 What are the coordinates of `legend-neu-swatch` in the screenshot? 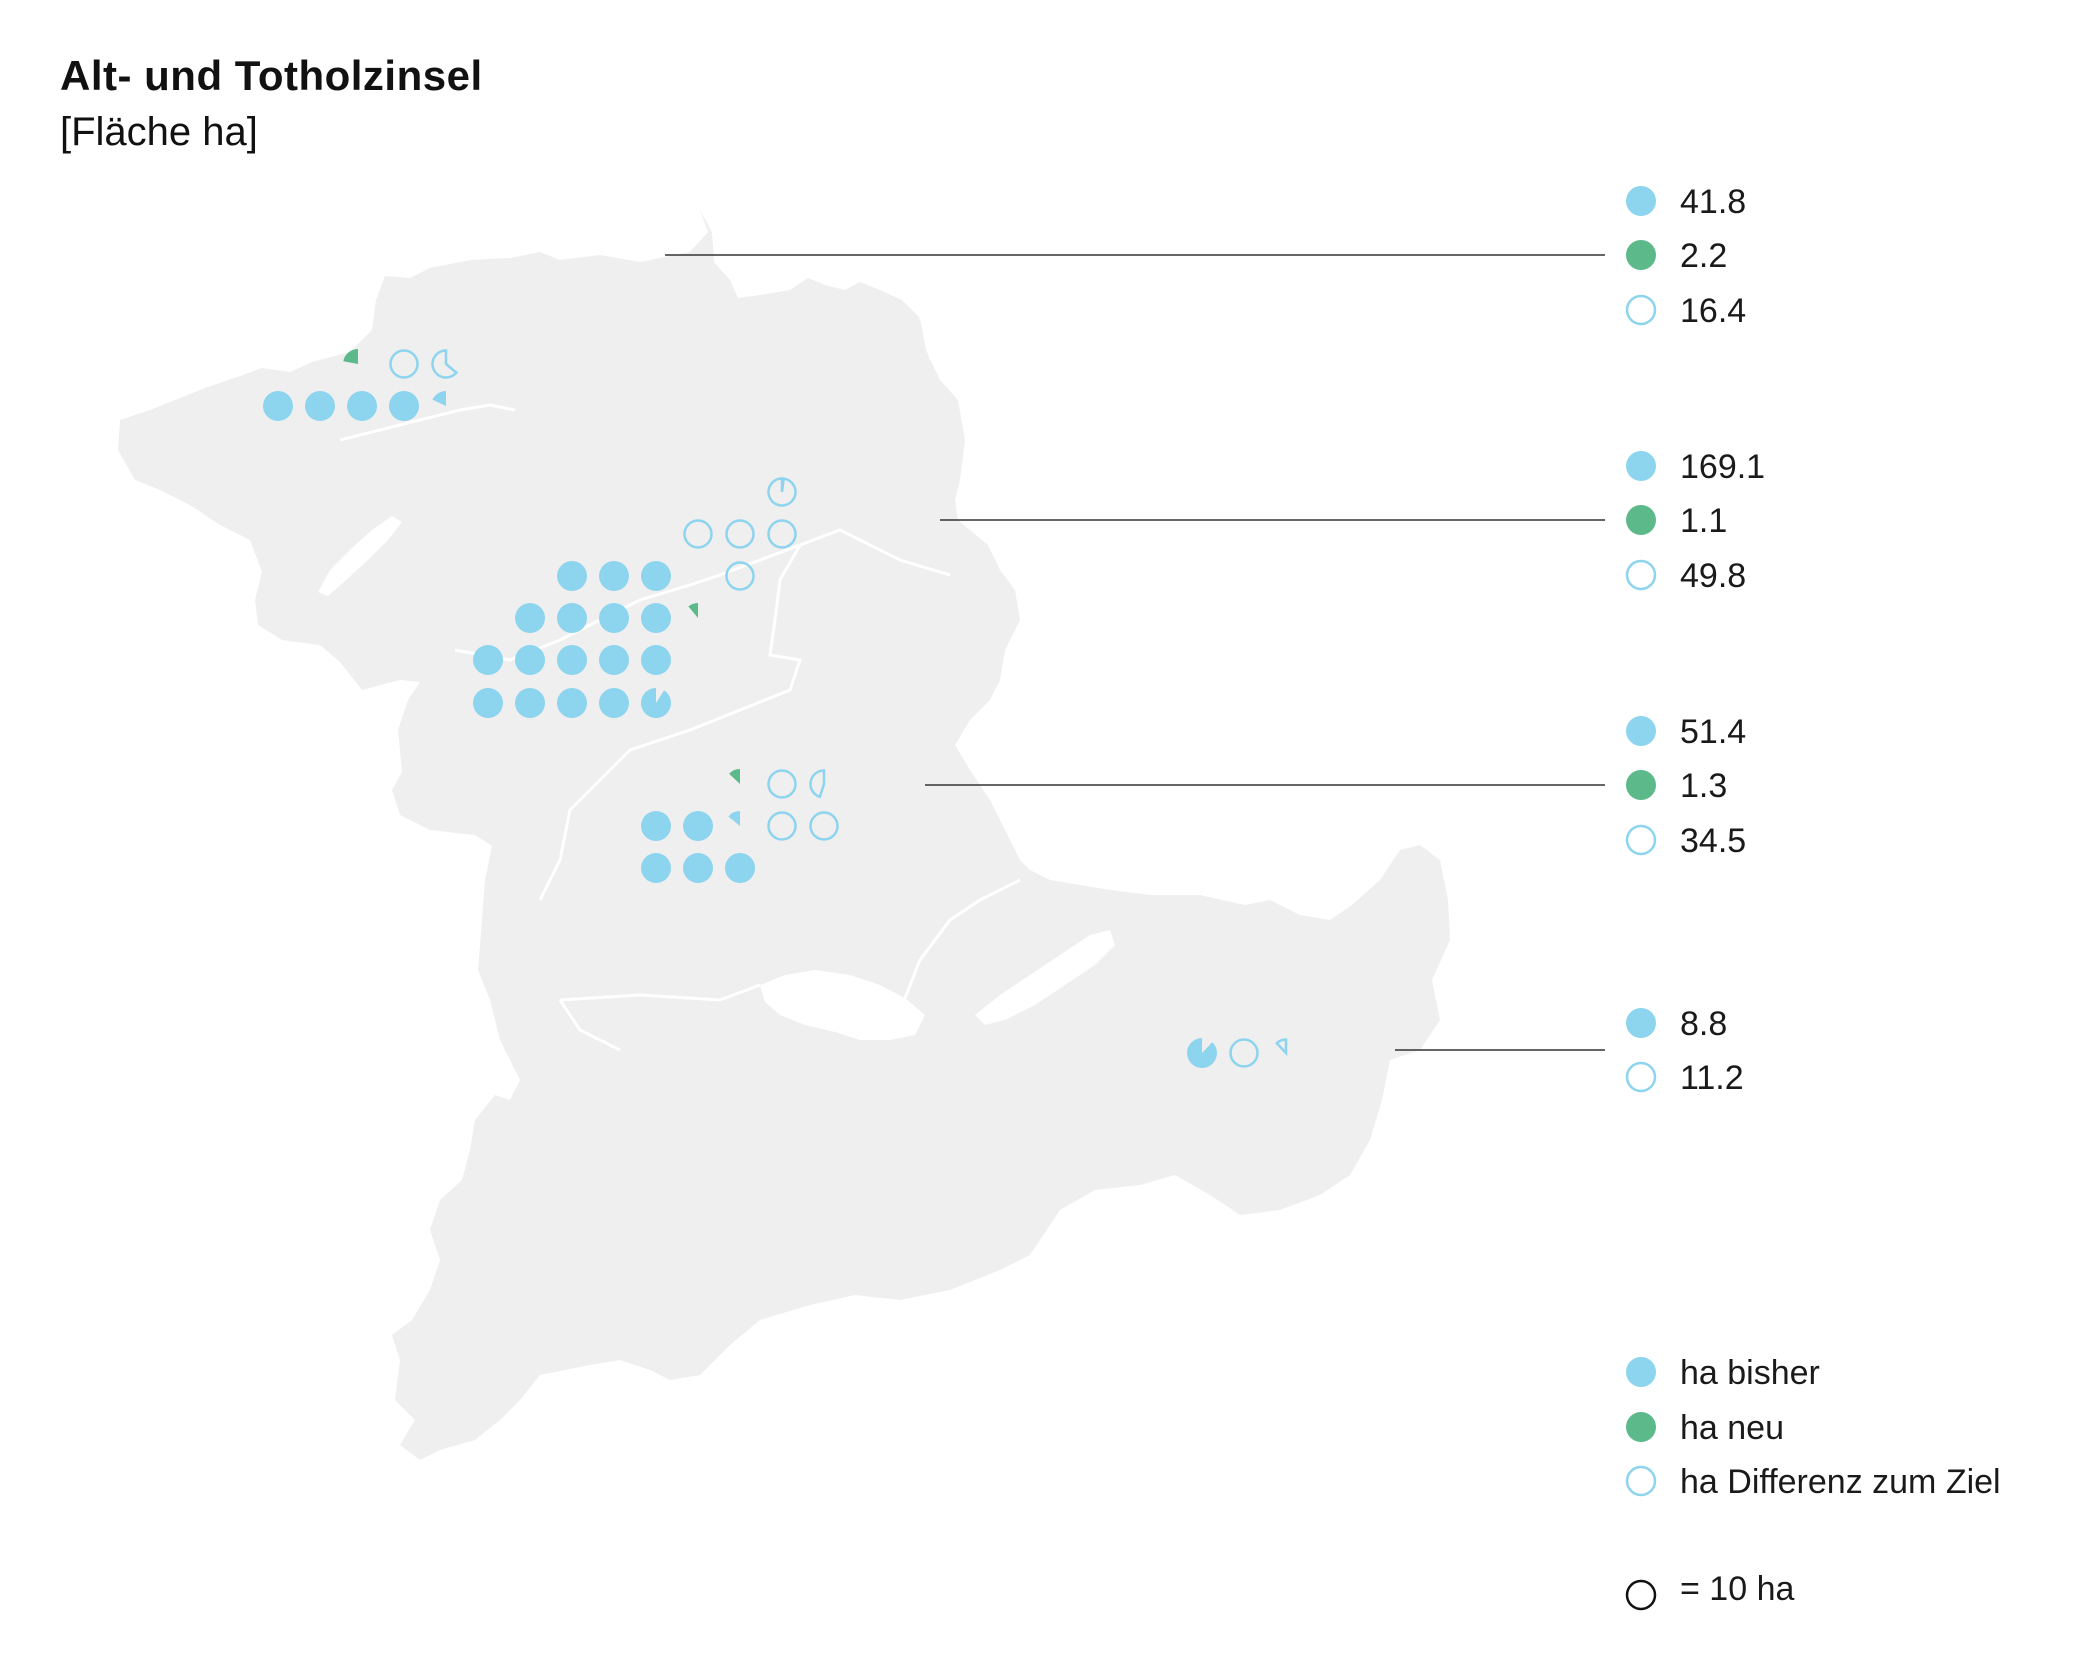 It's located at (1641, 1427).